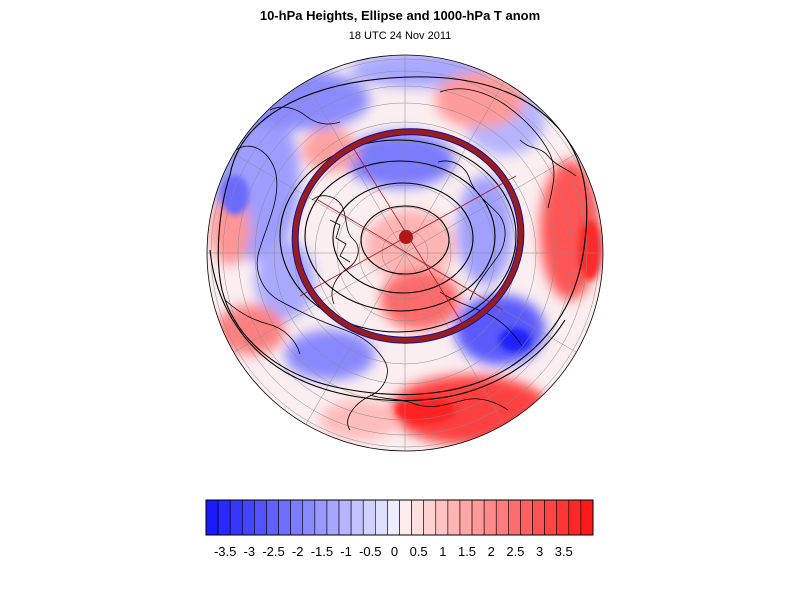  I want to click on colorbar-tick-label: 0, so click(394, 551).